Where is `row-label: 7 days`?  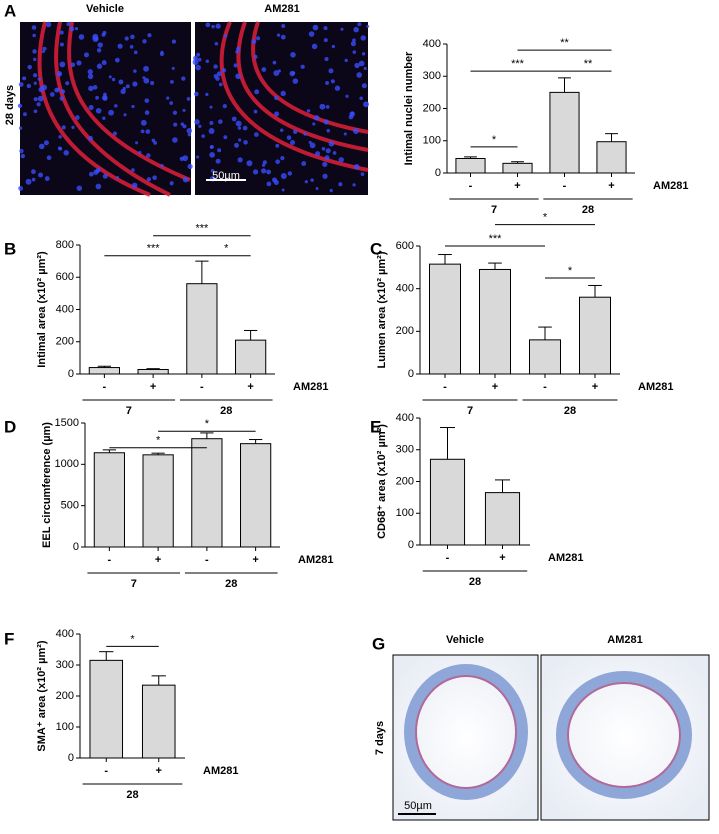
row-label: 7 days is located at coordinates (380, 738).